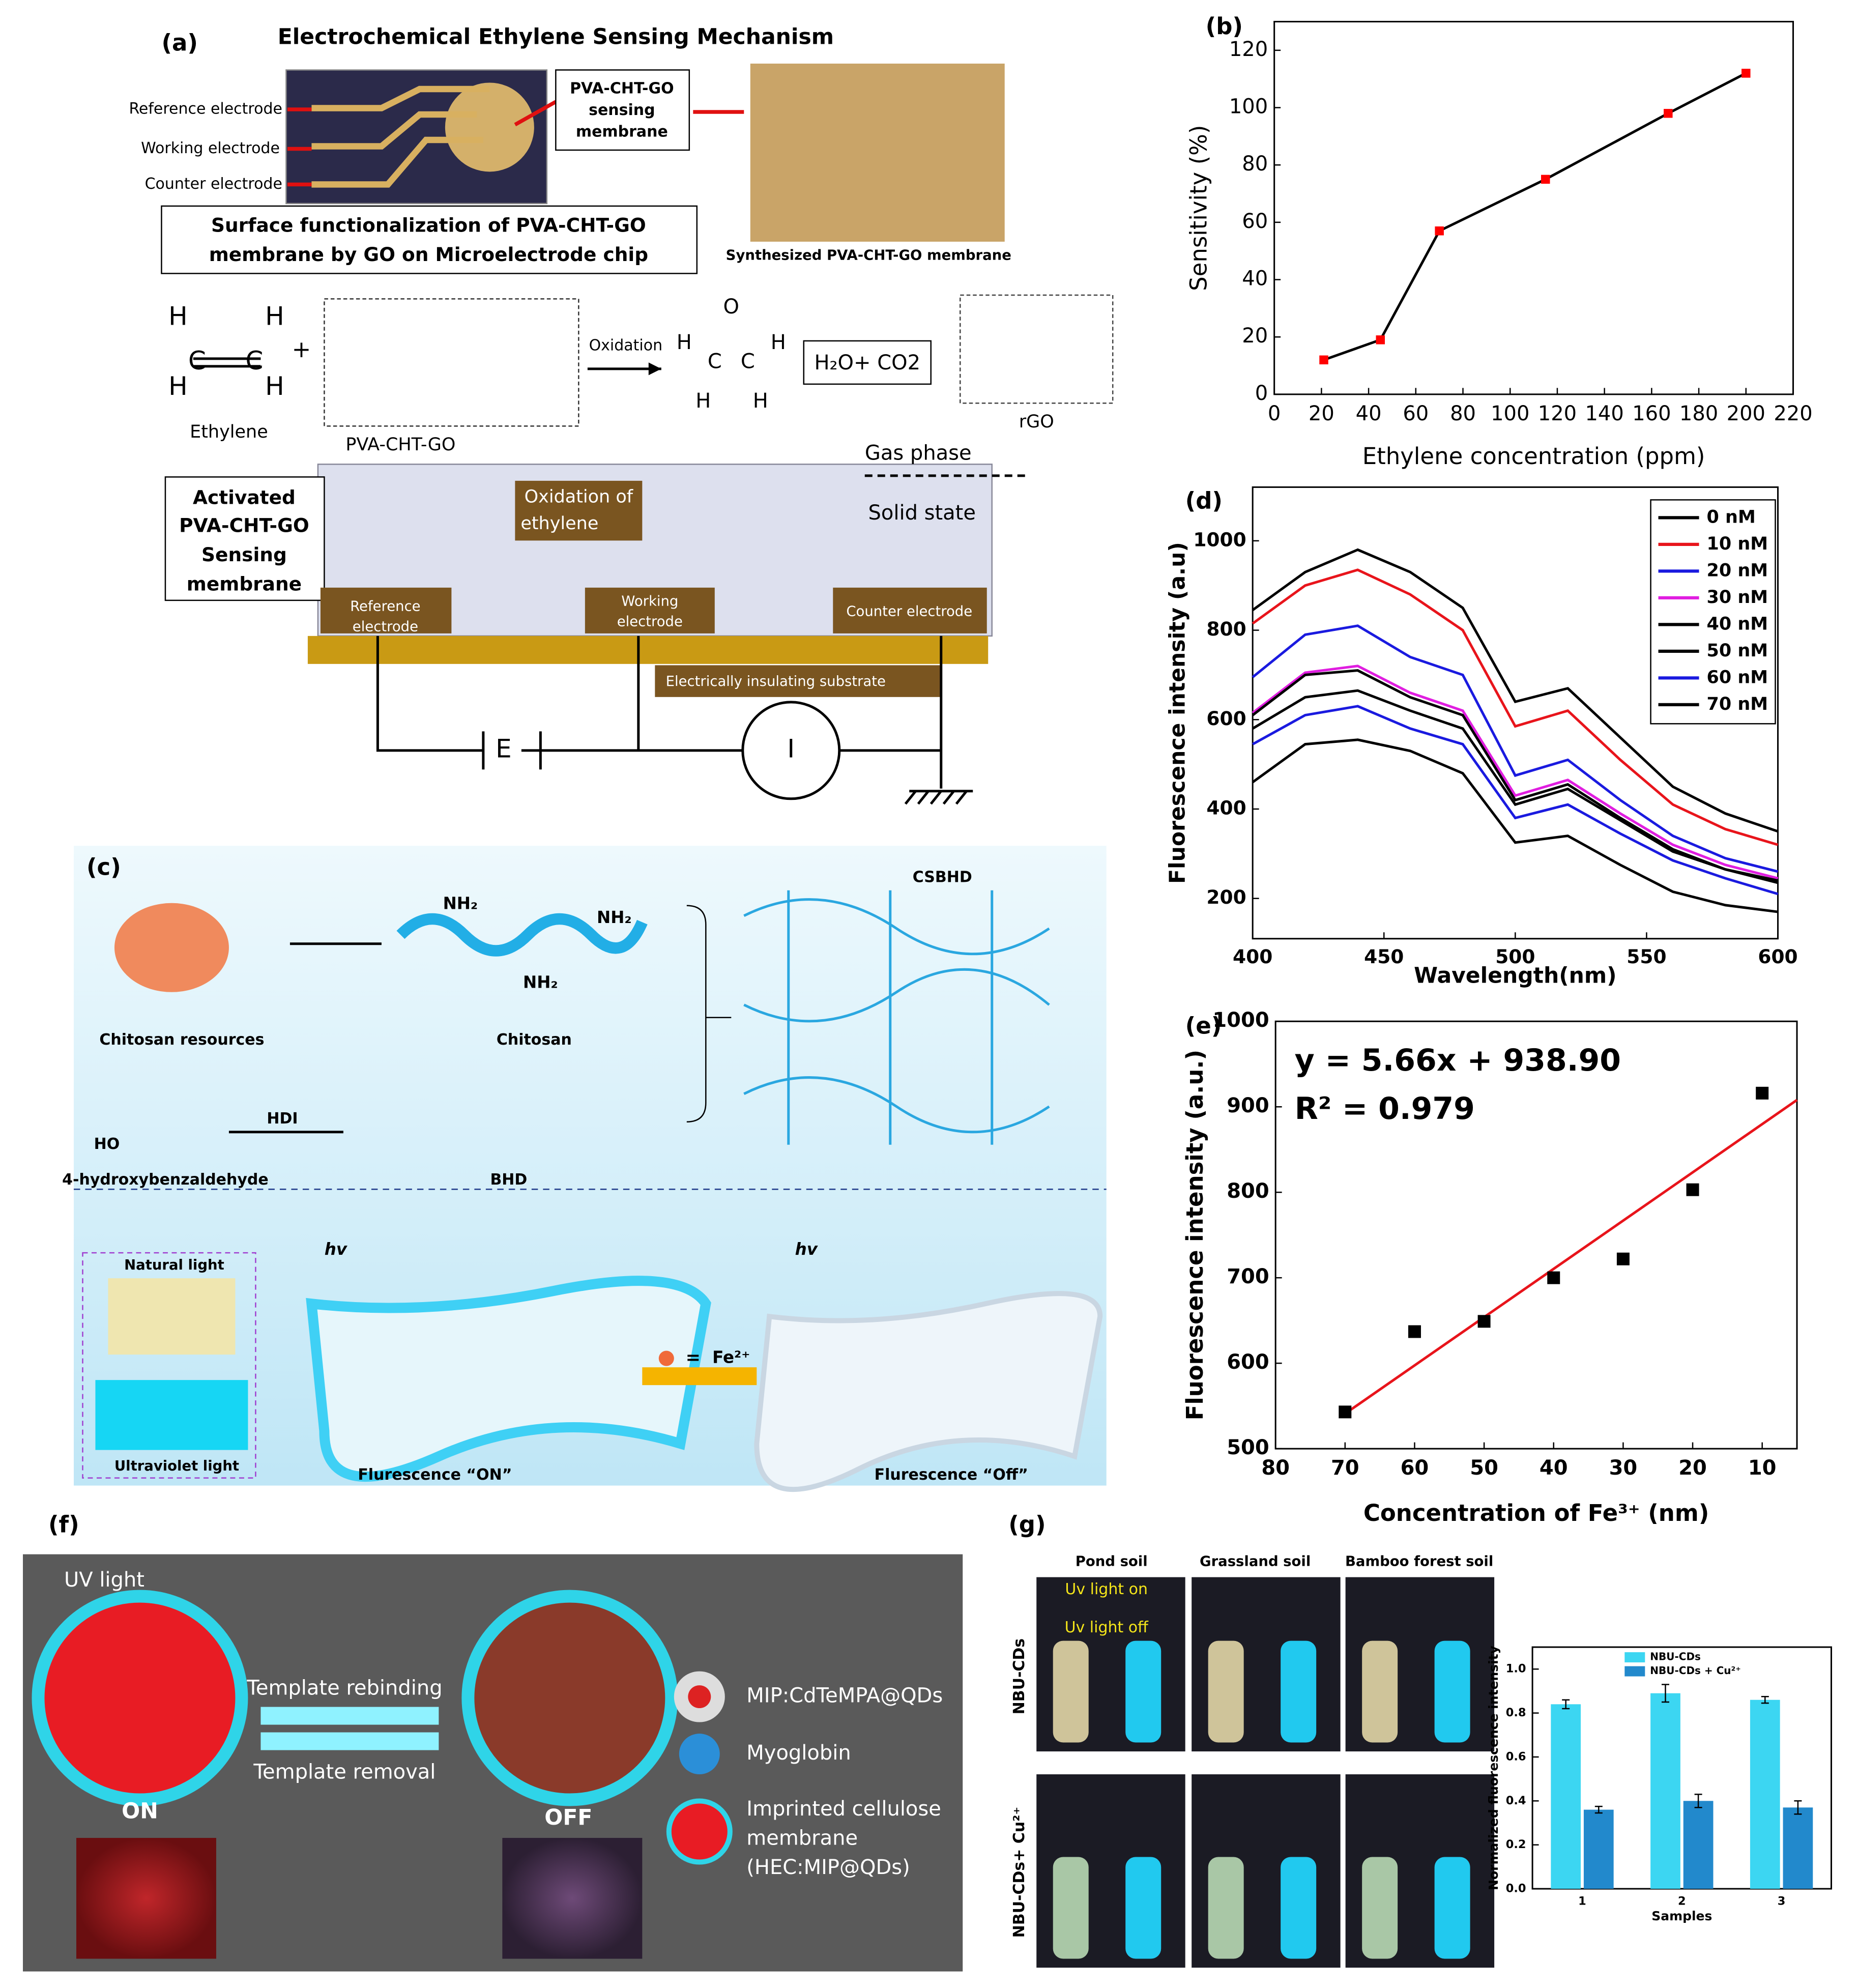  I want to click on box-text: Counter electrode, so click(909, 611).